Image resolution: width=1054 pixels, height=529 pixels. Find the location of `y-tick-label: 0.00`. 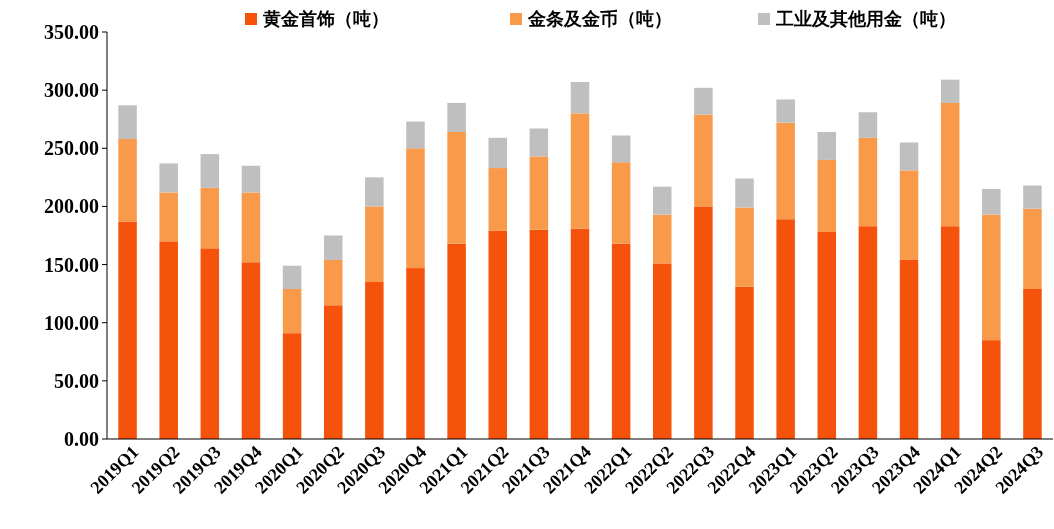

y-tick-label: 0.00 is located at coordinates (81, 439).